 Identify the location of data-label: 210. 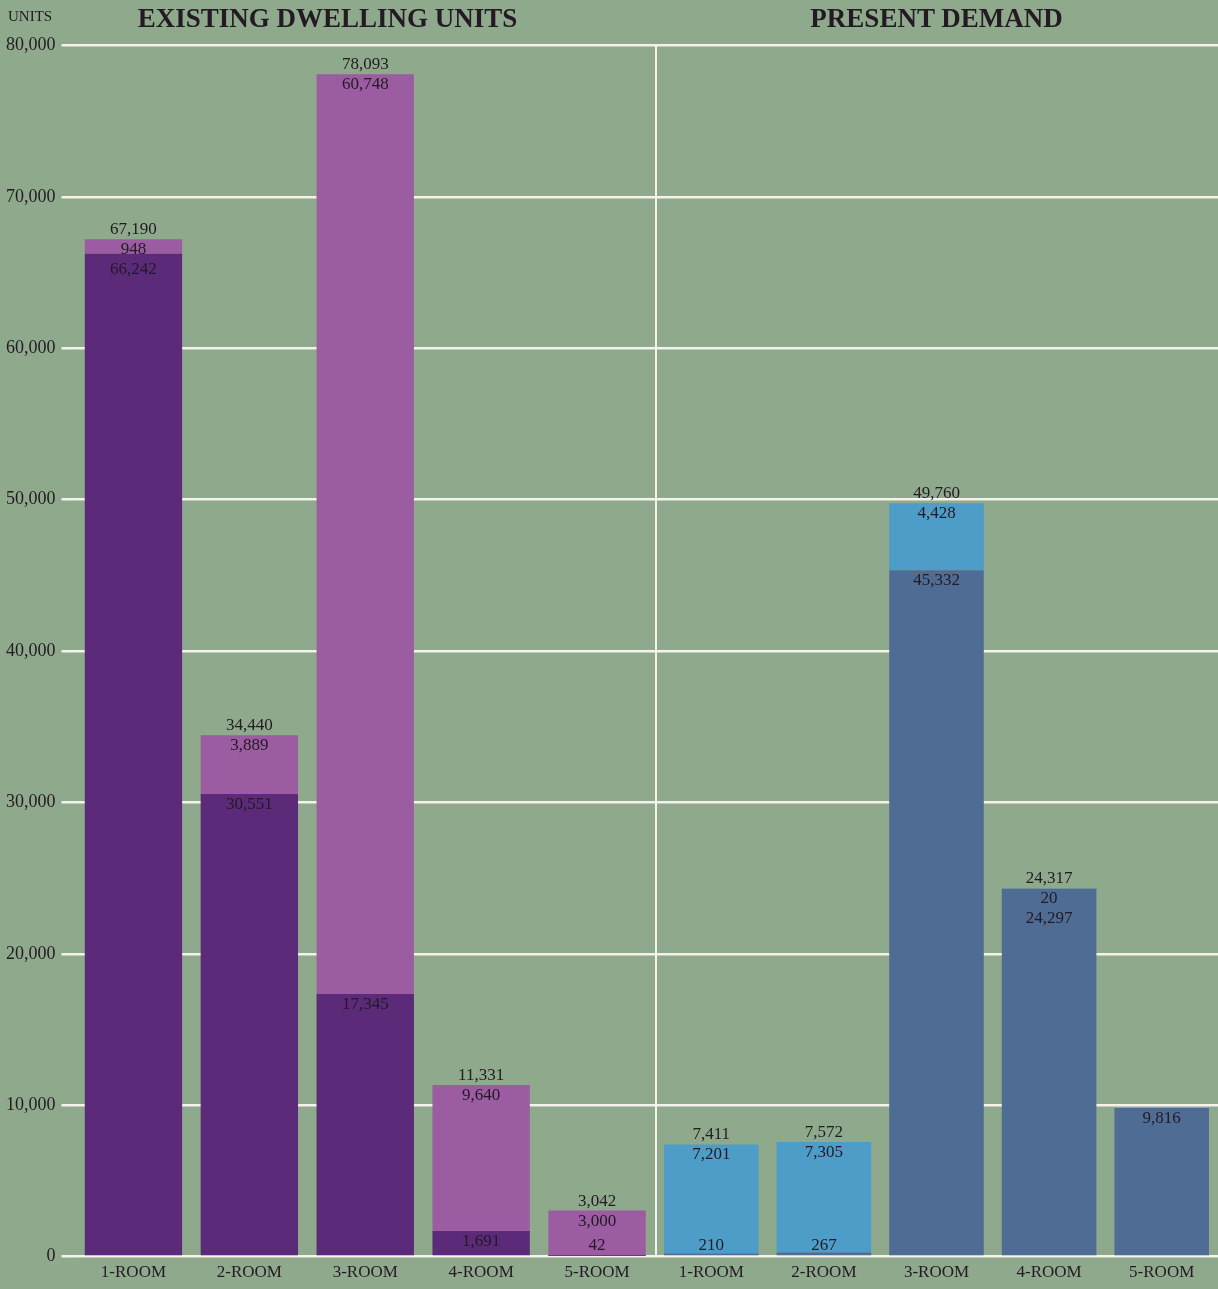
(711, 1245).